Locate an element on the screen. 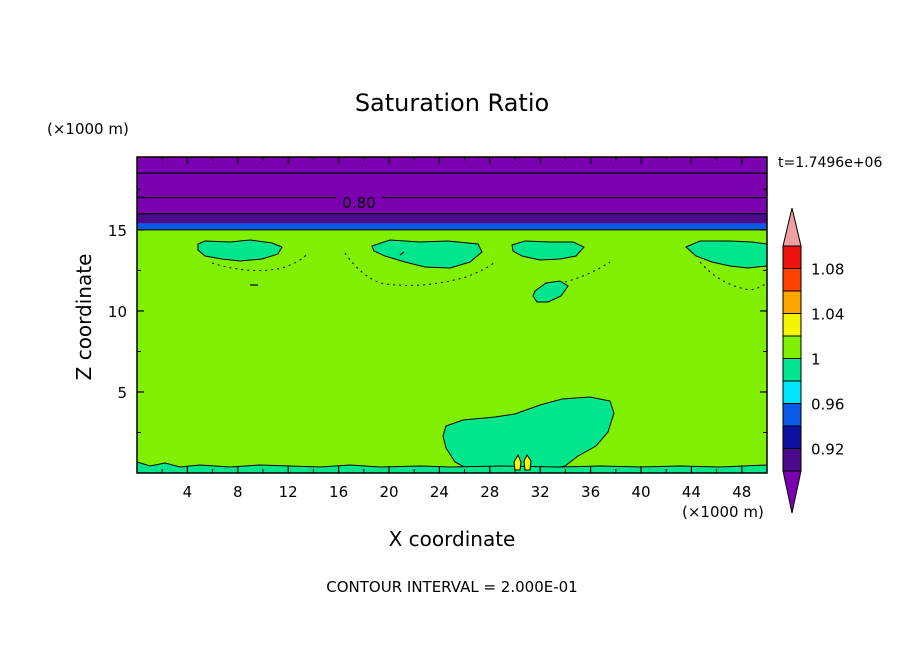 This screenshot has height=658, width=904. x-tick-label: 8 is located at coordinates (238, 492).